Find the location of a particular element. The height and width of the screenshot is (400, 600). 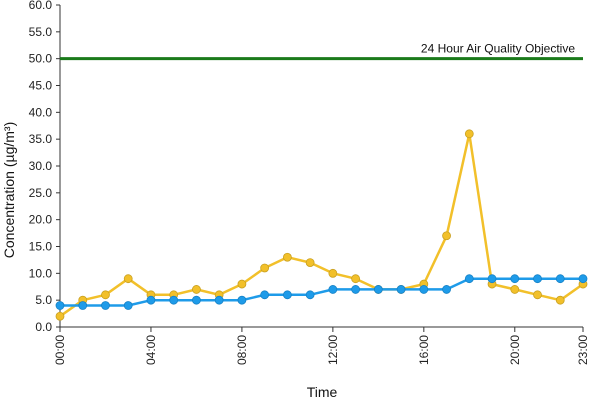

x-tick-label: 00:00 is located at coordinates (60, 350).